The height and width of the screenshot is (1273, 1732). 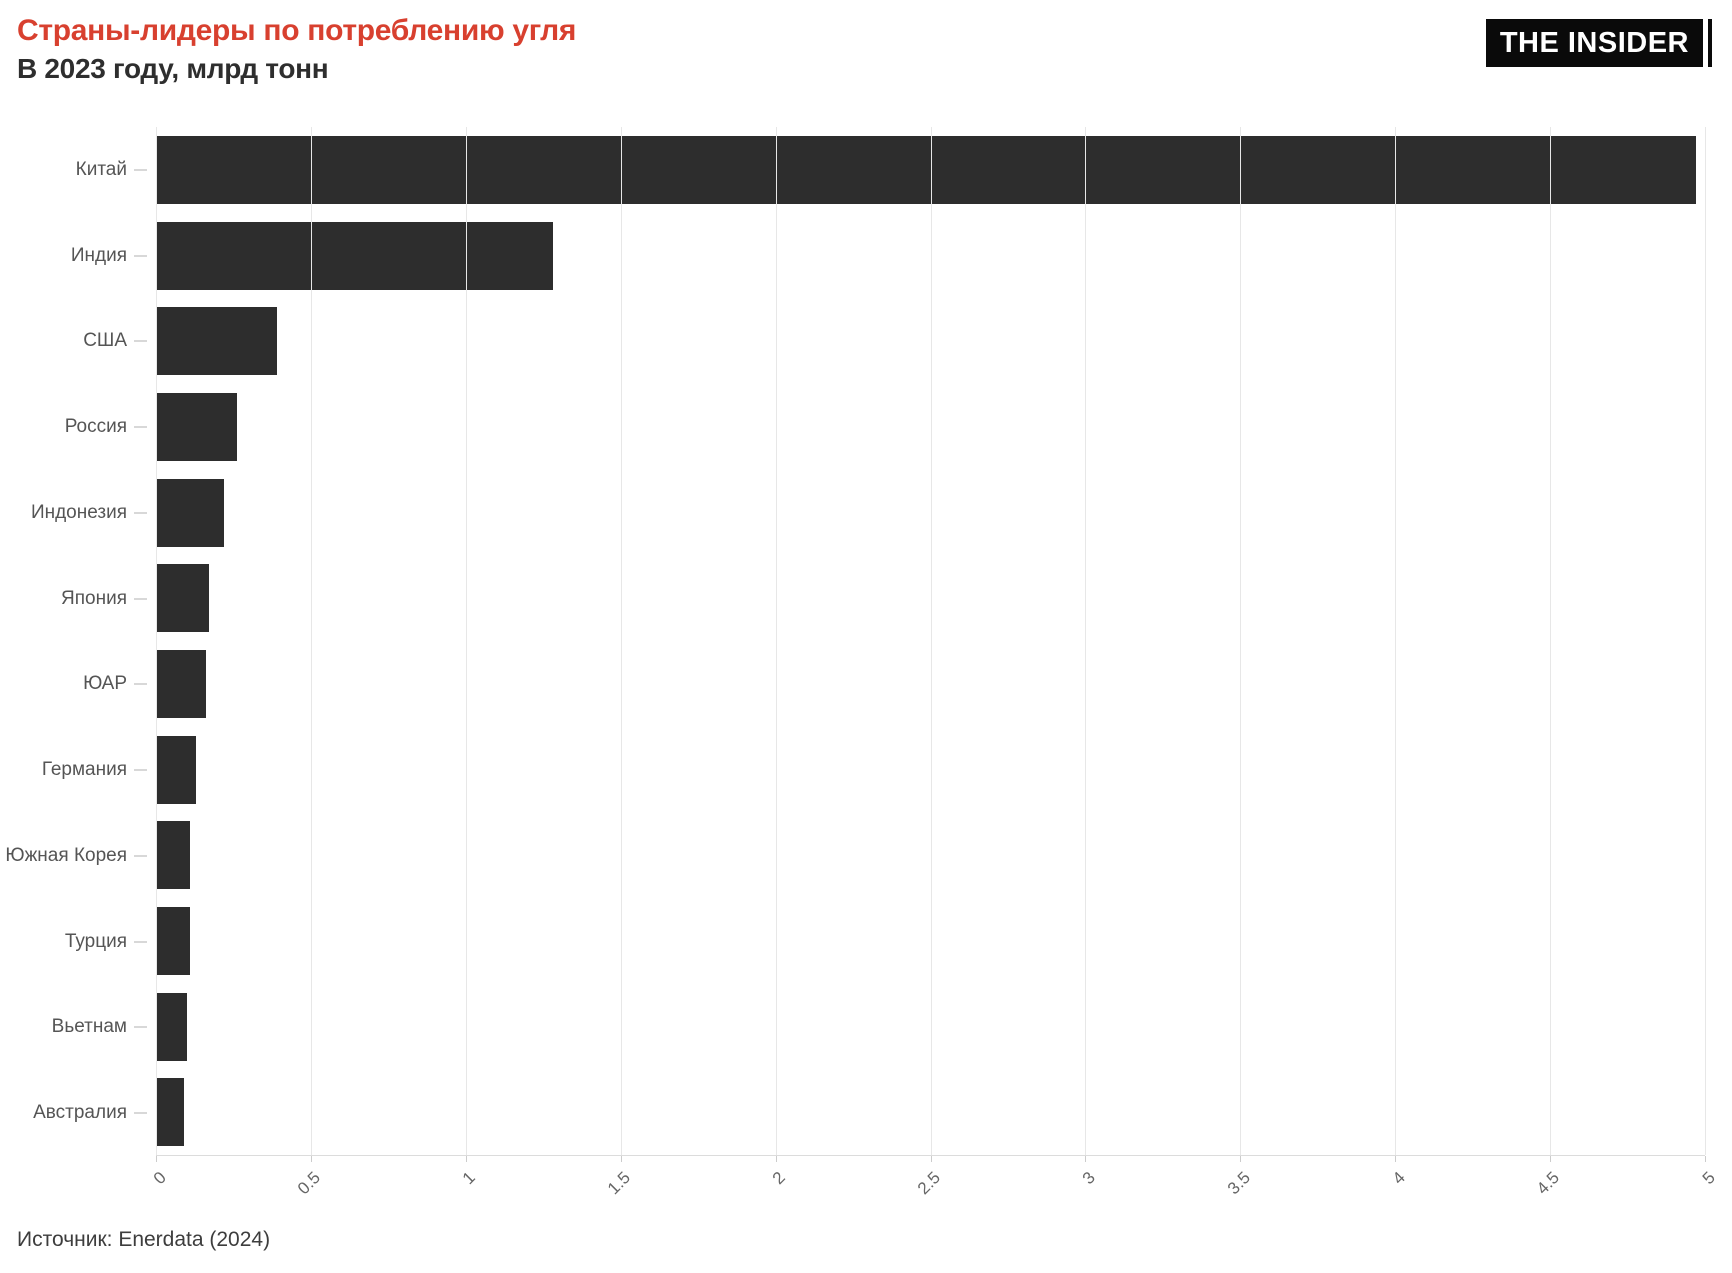 What do you see at coordinates (95, 427) in the screenshot?
I see `y-axis-label: Россия` at bounding box center [95, 427].